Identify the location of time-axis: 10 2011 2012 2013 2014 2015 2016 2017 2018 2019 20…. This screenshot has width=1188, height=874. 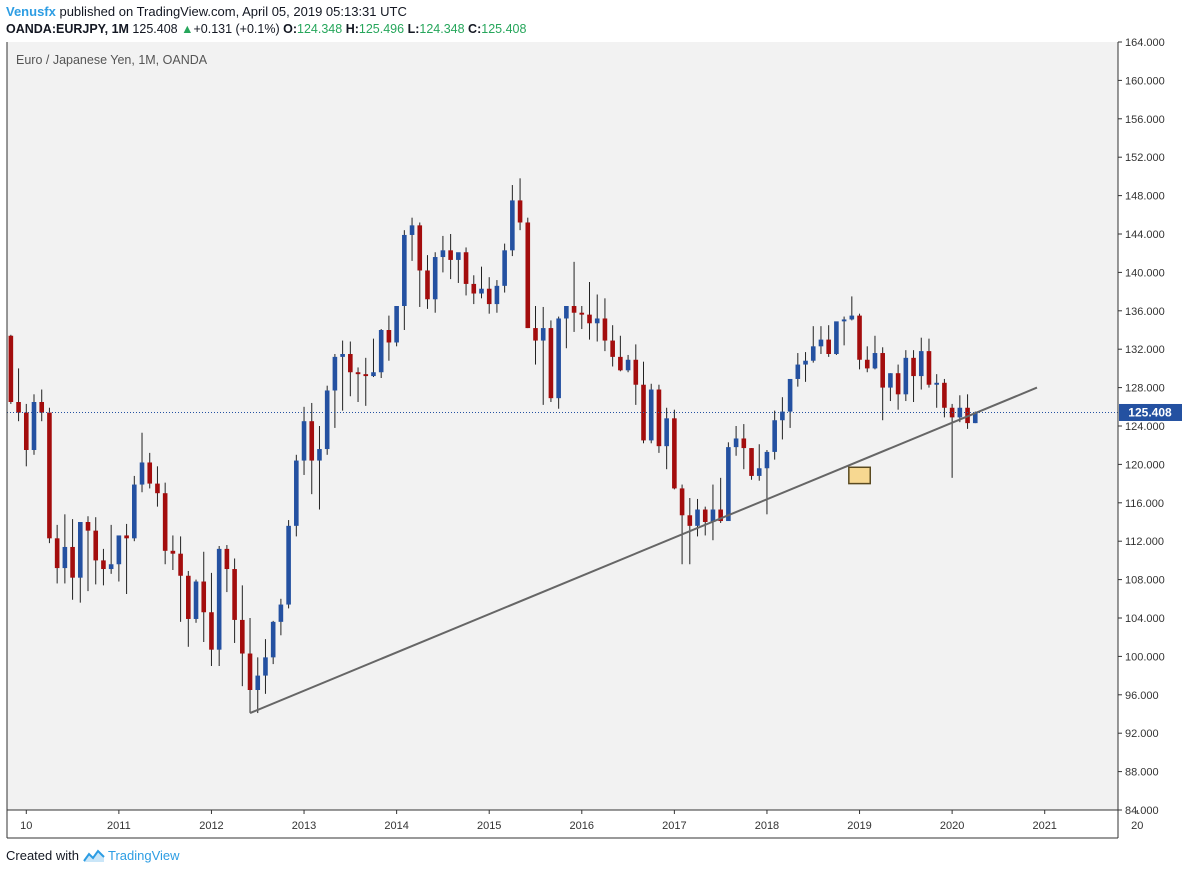
(581, 821).